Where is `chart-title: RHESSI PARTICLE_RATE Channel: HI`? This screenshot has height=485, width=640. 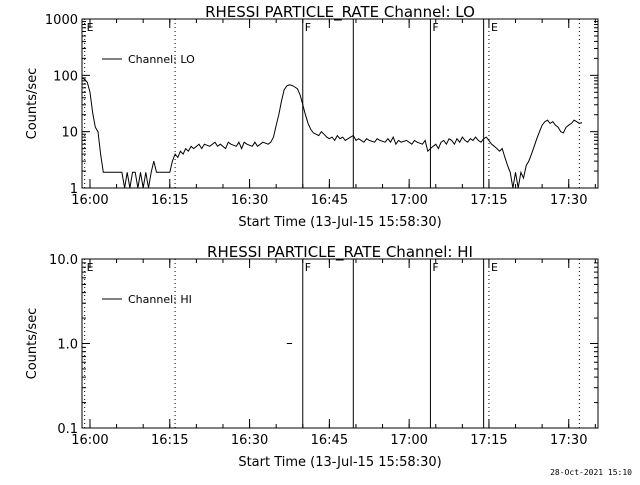 chart-title: RHESSI PARTICLE_RATE Channel: HI is located at coordinates (340, 252).